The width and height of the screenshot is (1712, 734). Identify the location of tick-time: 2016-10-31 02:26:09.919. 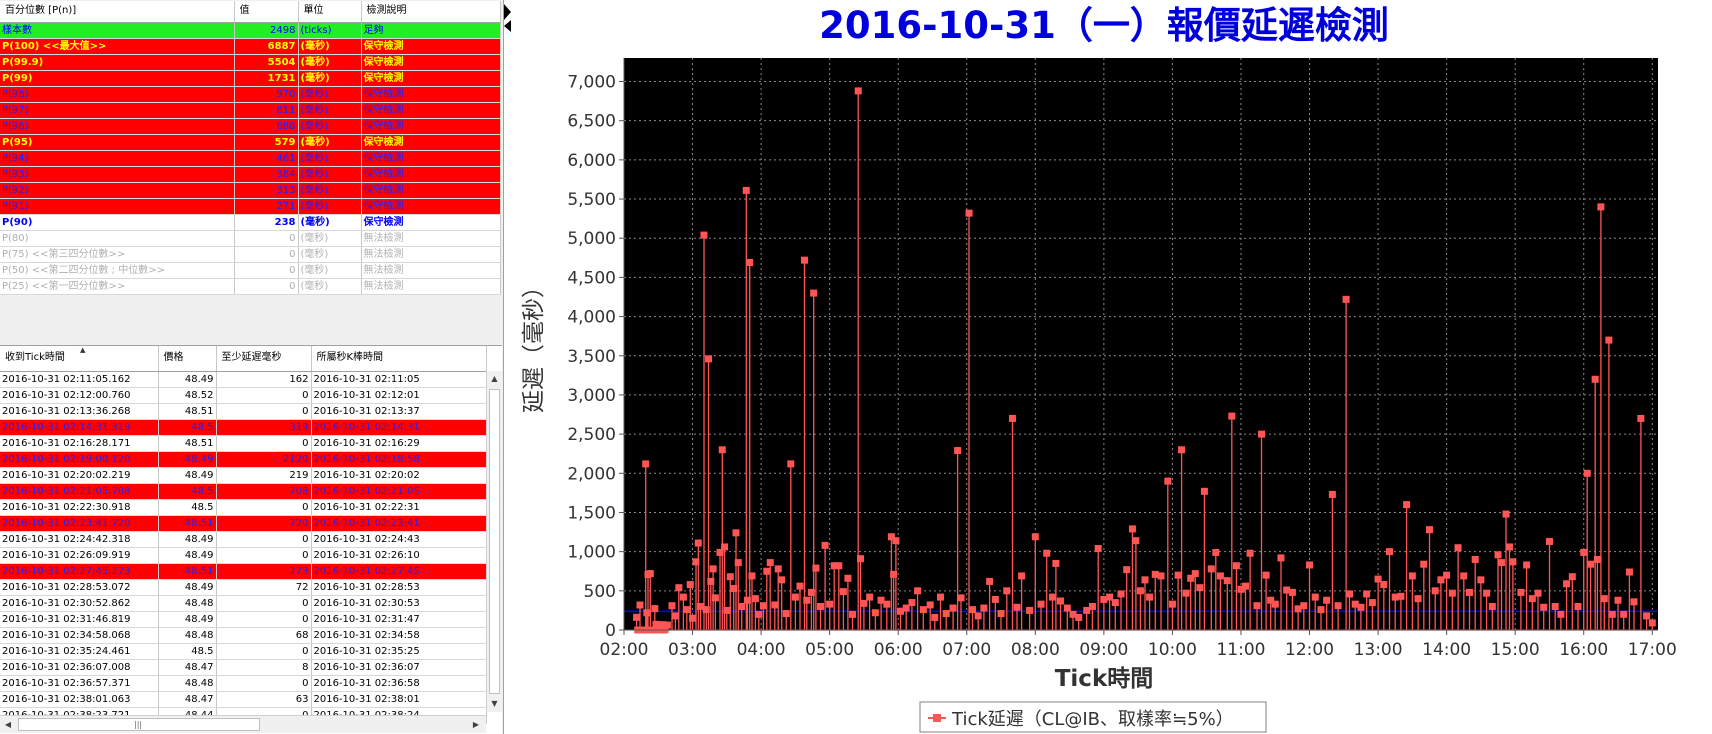
(79, 555).